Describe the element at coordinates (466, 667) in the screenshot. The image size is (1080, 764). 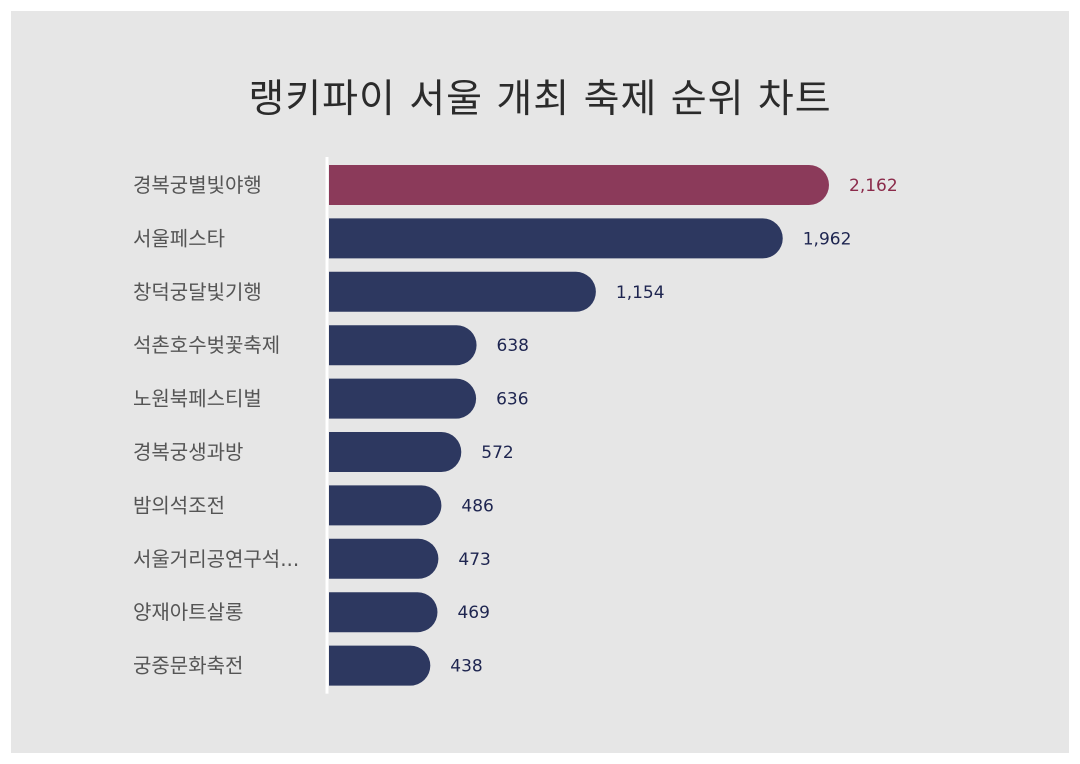
I see `value-label: 438` at that location.